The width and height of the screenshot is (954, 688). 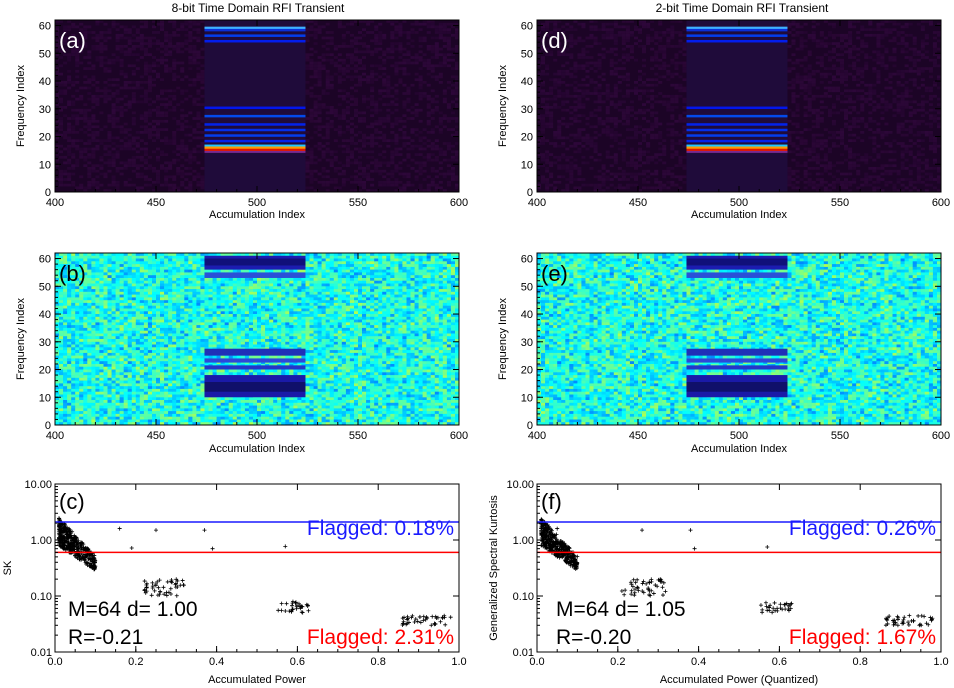 What do you see at coordinates (255, 116) in the screenshot?
I see `transient-band` at bounding box center [255, 116].